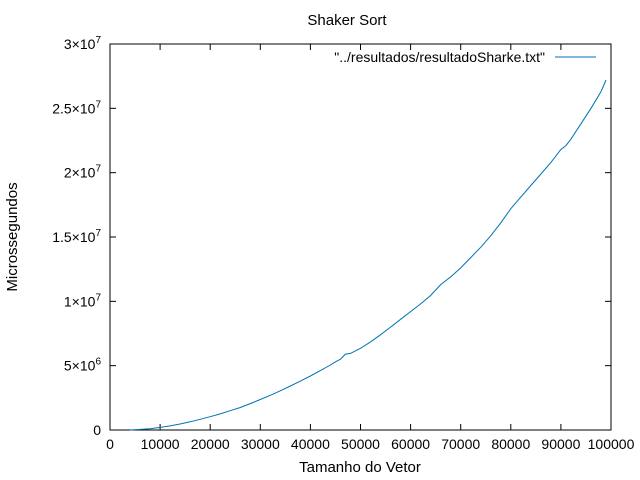  I want to click on y-tick-mantissa: 0, so click(97, 430).